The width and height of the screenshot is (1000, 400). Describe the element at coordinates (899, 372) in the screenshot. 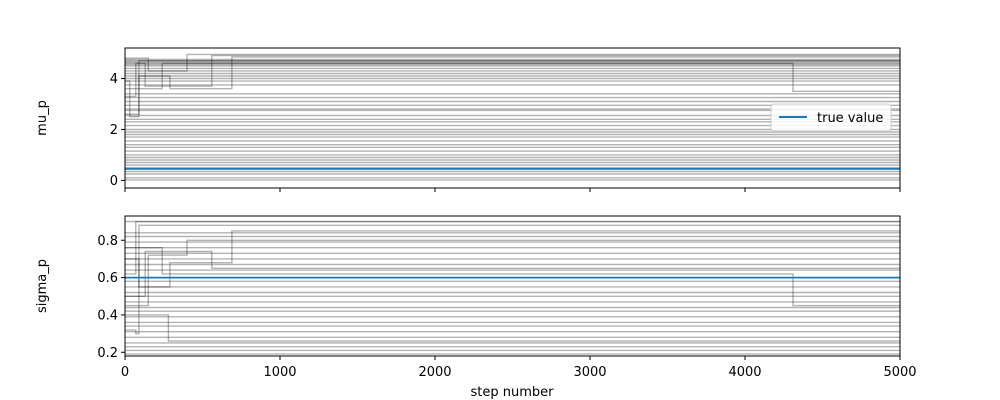

I see `sigma-p-x-tick-label: 5000` at that location.